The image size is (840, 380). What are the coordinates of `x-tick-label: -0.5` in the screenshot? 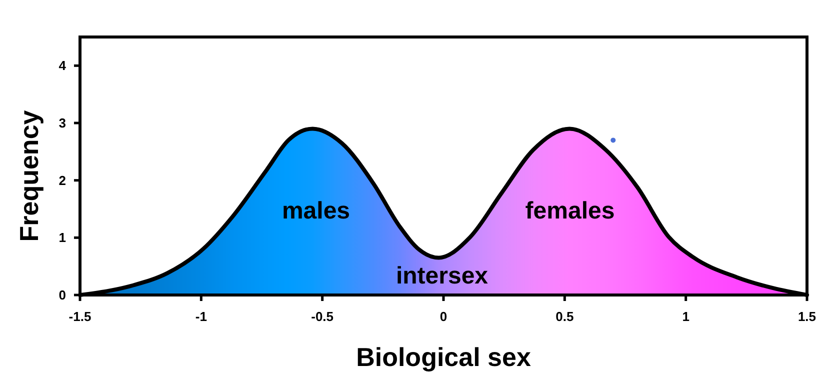 It's located at (322, 316).